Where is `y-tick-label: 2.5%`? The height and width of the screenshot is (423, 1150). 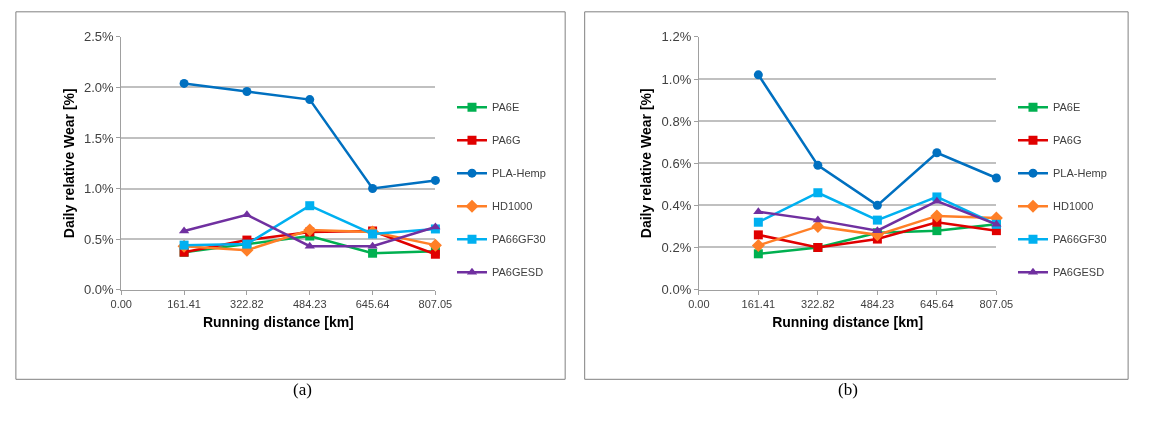 y-tick-label: 2.5% is located at coordinates (99, 37).